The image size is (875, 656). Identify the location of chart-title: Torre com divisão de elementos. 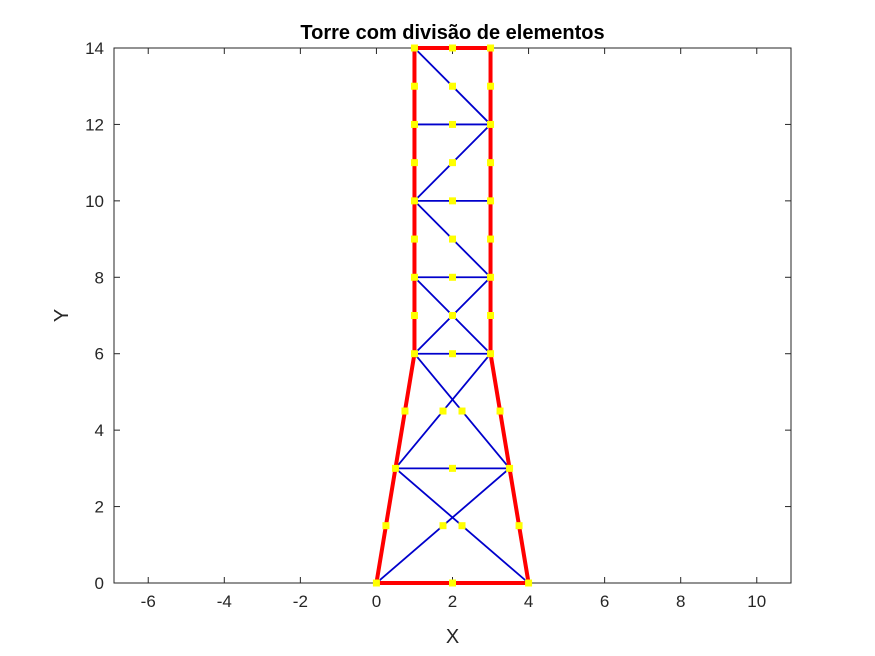
(452, 33).